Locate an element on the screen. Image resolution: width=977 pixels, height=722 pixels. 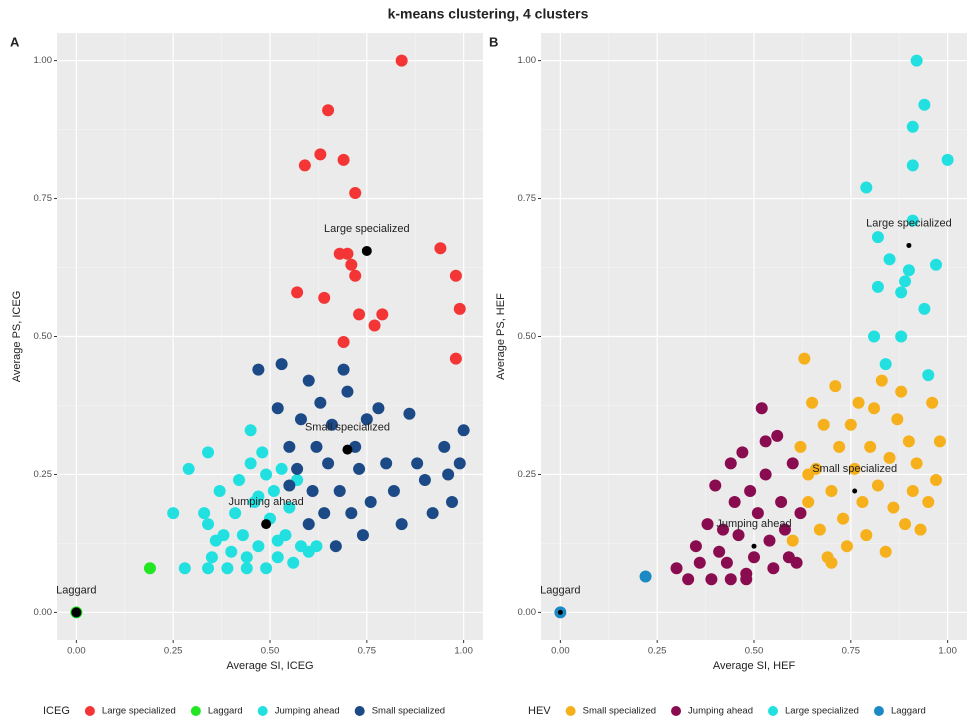
legend-label: Small specialized is located at coordinates (619, 711).